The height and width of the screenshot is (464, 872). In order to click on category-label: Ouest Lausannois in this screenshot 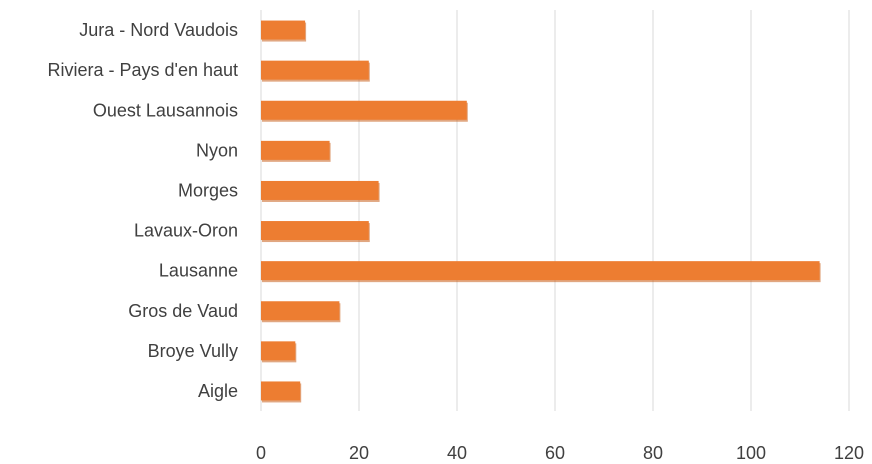, I will do `click(165, 110)`.